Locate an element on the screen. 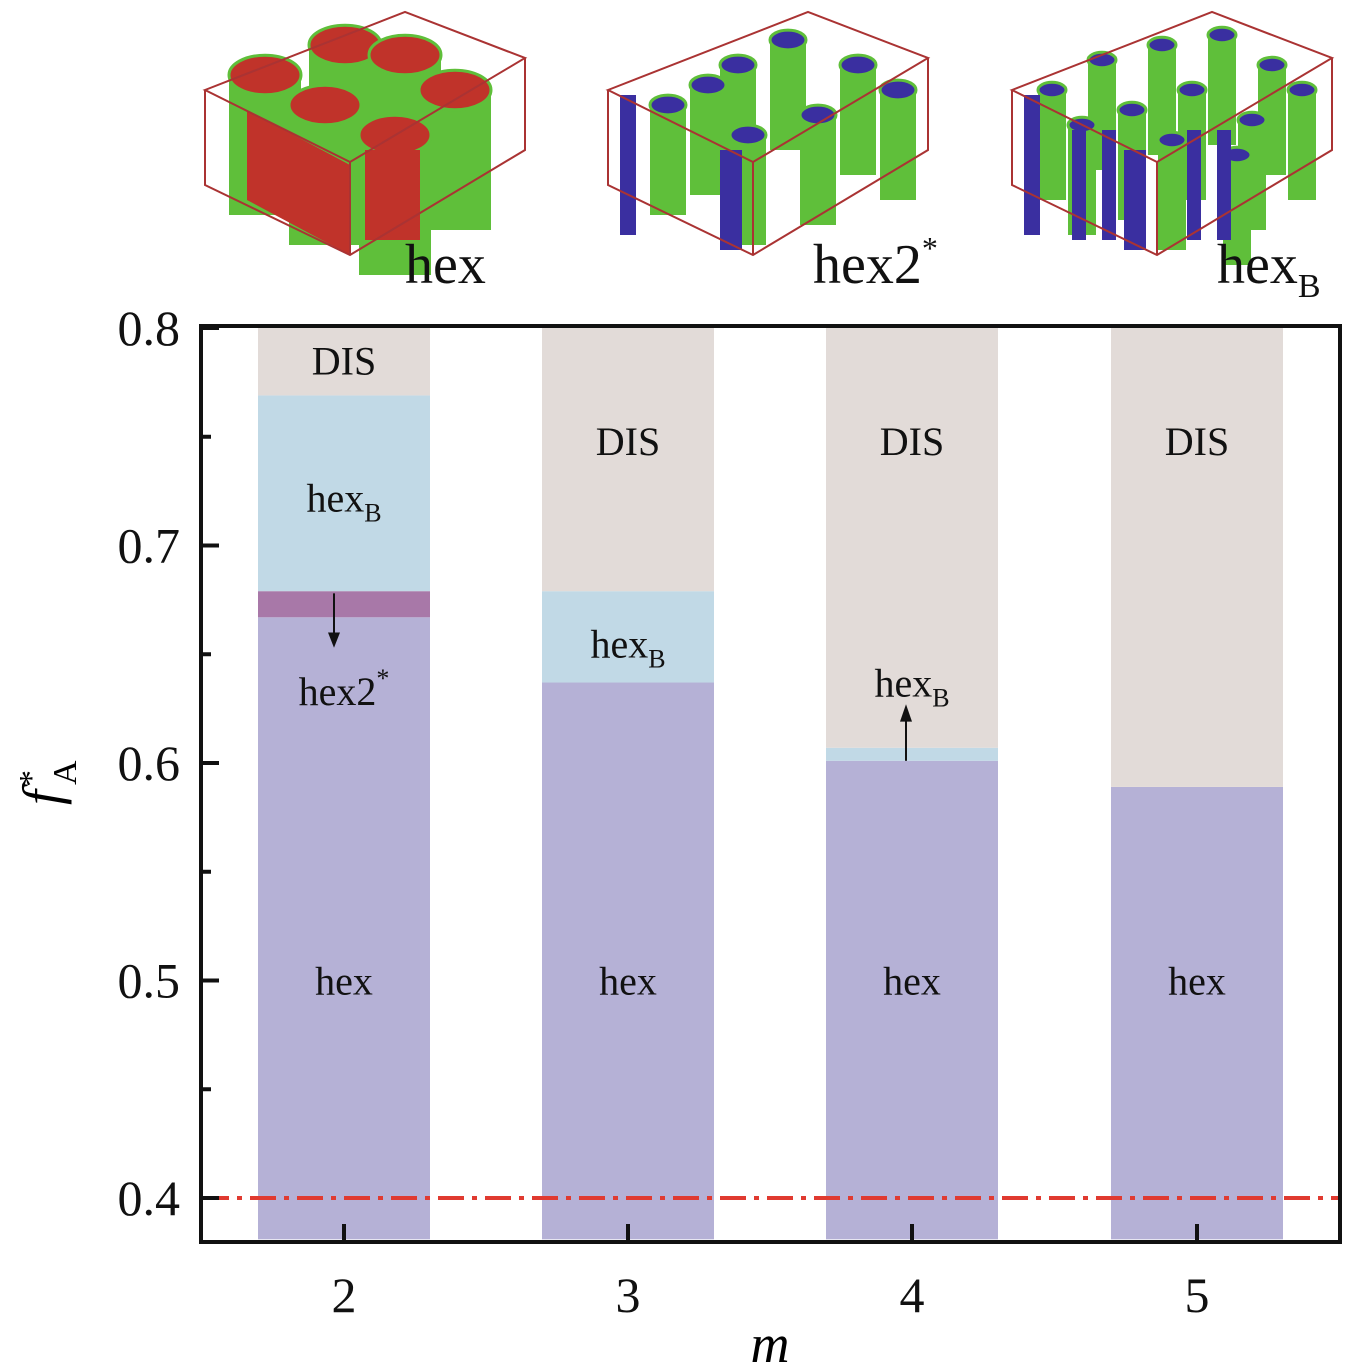  x-axis-label: m is located at coordinates (770, 1341).